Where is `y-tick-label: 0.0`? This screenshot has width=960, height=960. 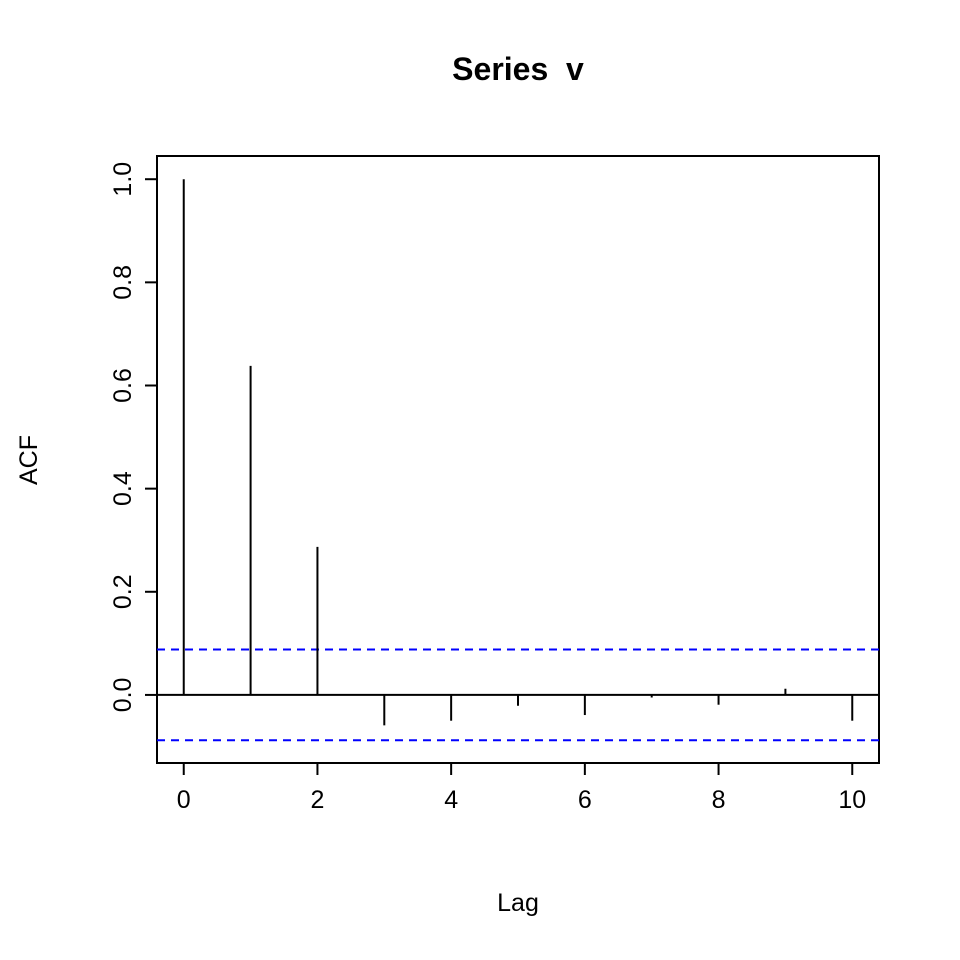
y-tick-label: 0.0 is located at coordinates (123, 695).